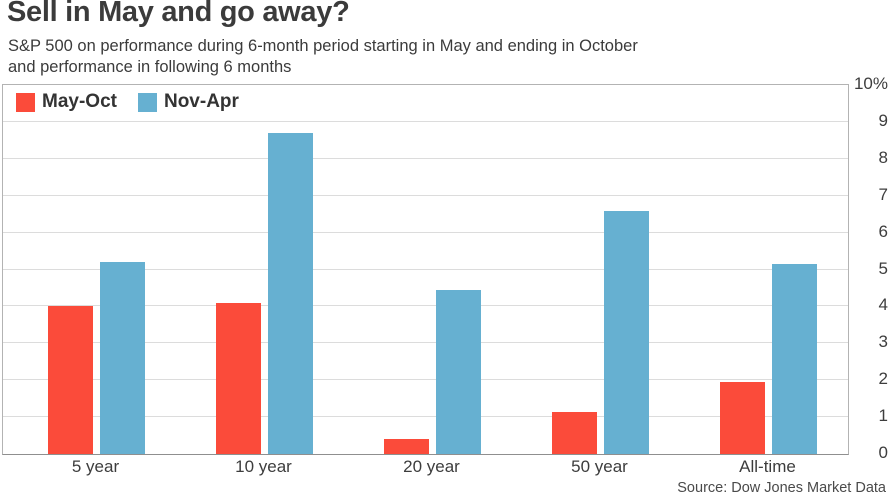 This screenshot has height=501, width=890. I want to click on bar-nov-apr-10-year, so click(290, 293).